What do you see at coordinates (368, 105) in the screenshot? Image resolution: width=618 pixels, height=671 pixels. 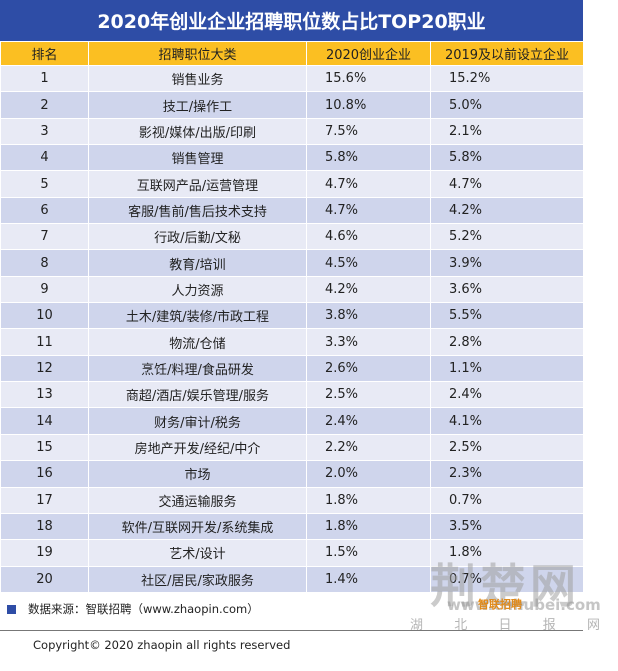 I see `share-2020-cell: 10.8%` at bounding box center [368, 105].